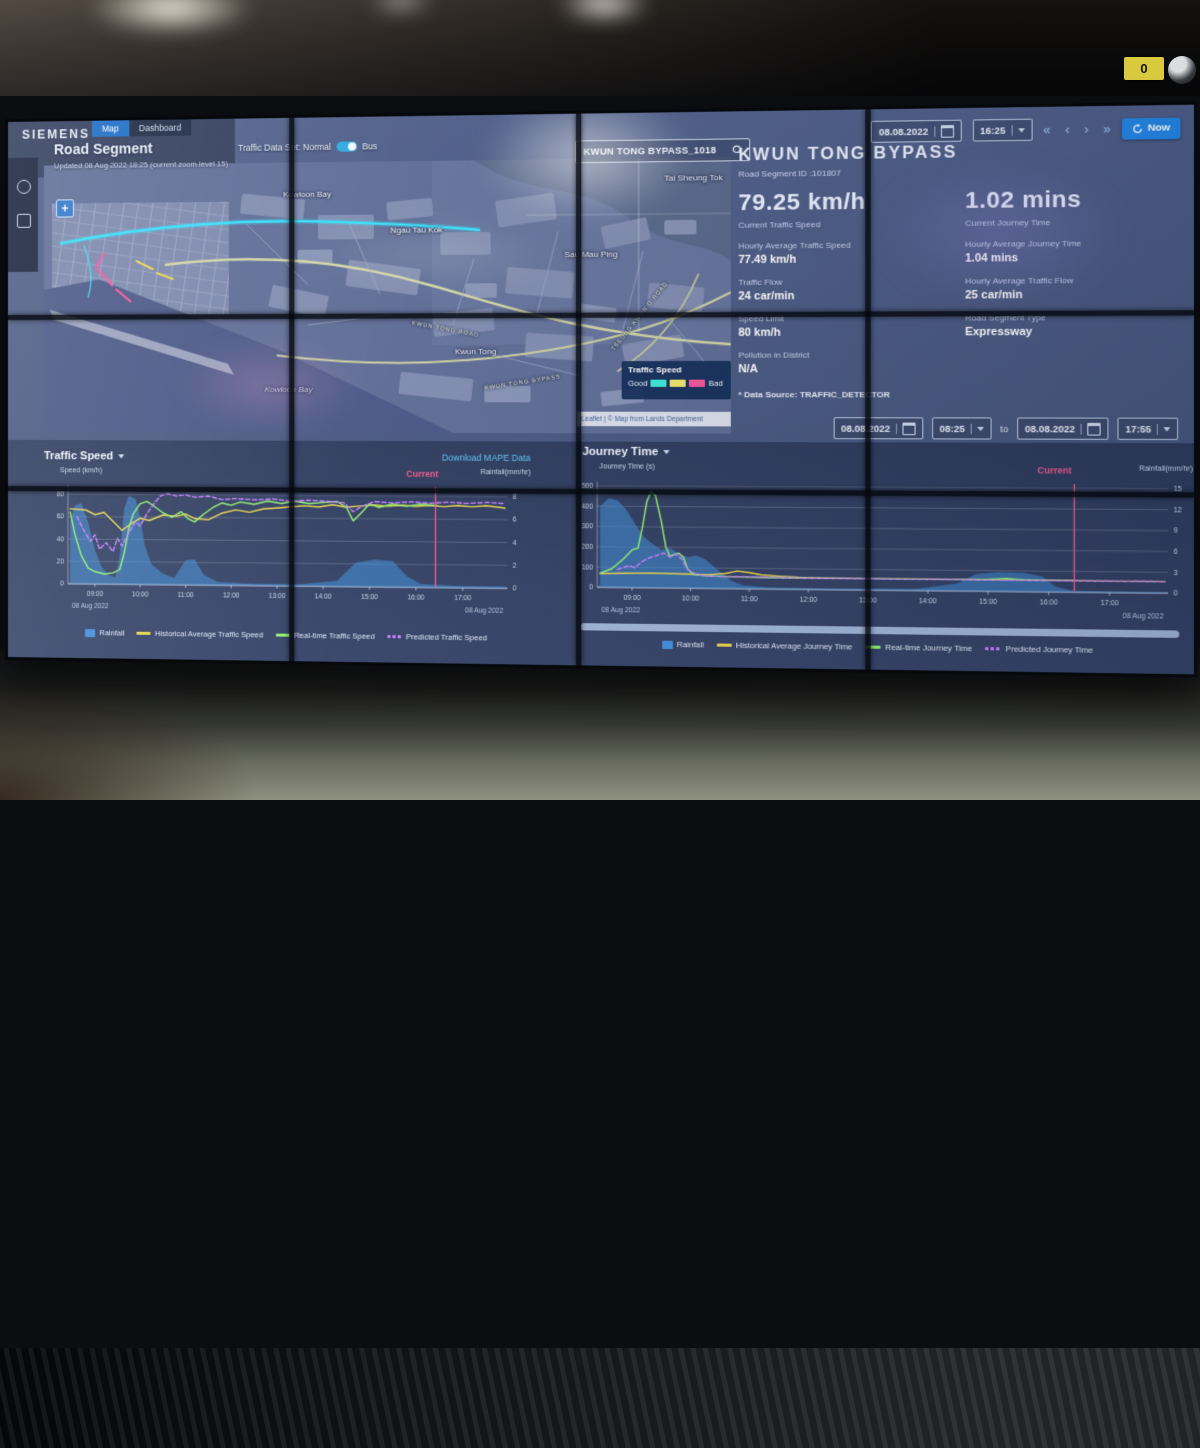 Image resolution: width=1200 pixels, height=1448 pixels. I want to click on water-label: Kowloon Bay, so click(288, 389).